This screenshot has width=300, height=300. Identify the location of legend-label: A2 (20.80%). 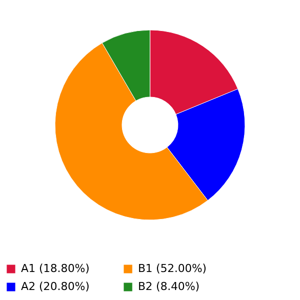
(55, 286).